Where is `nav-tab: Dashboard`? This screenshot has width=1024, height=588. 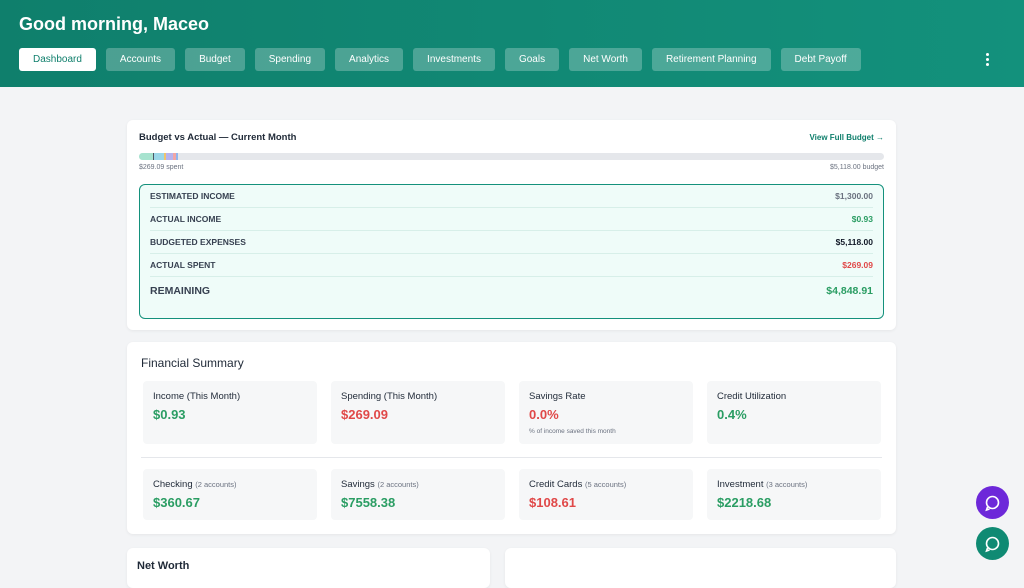
nav-tab: Dashboard is located at coordinates (57, 59).